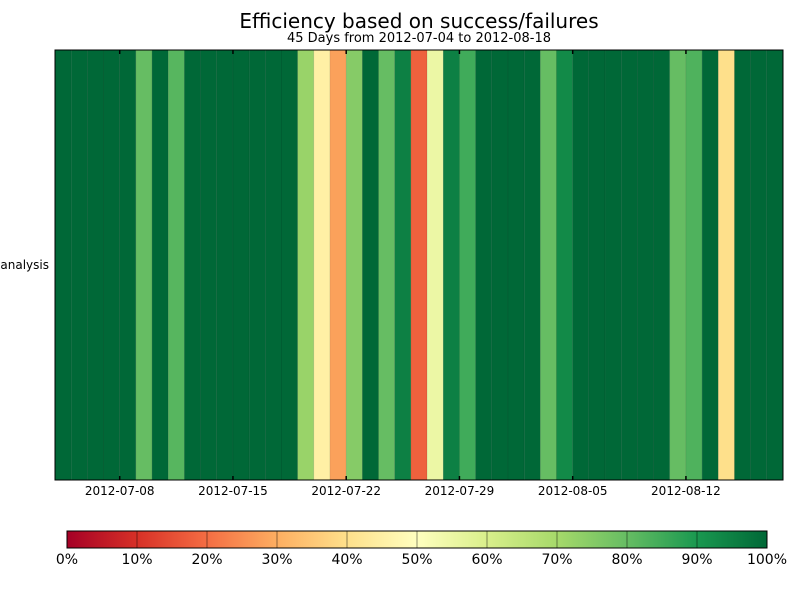 The image size is (800, 600). Describe the element at coordinates (626, 560) in the screenshot. I see `colorbar-tick-label: 80%` at that location.